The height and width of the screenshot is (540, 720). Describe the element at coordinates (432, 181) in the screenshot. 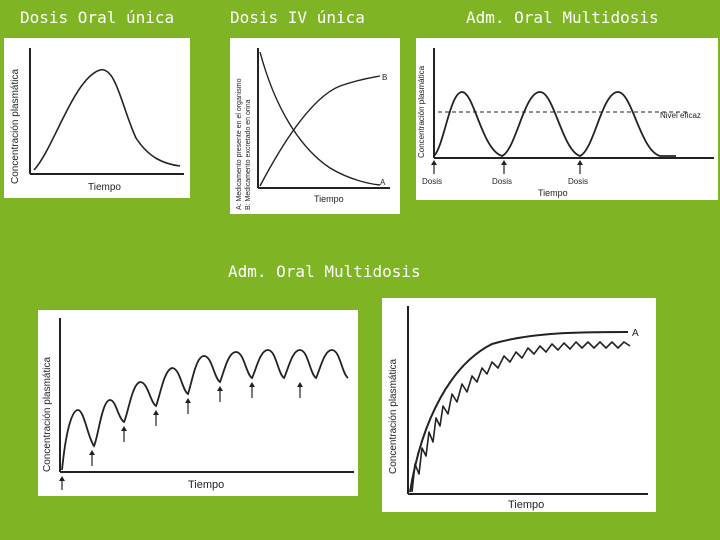

I see `dose-label-1: Dosis` at that location.